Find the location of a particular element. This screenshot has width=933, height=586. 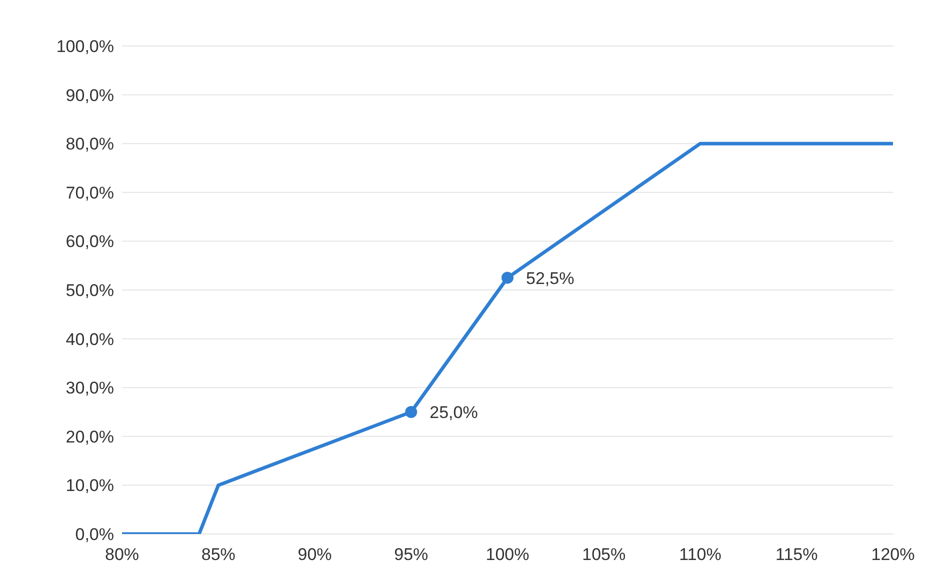

y-tick-label: 60,0% is located at coordinates (90, 242).